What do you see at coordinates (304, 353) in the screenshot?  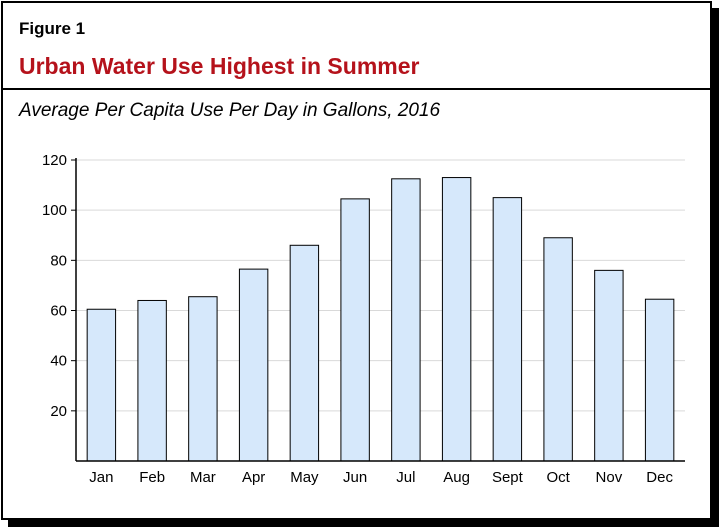 I see `bar-may` at bounding box center [304, 353].